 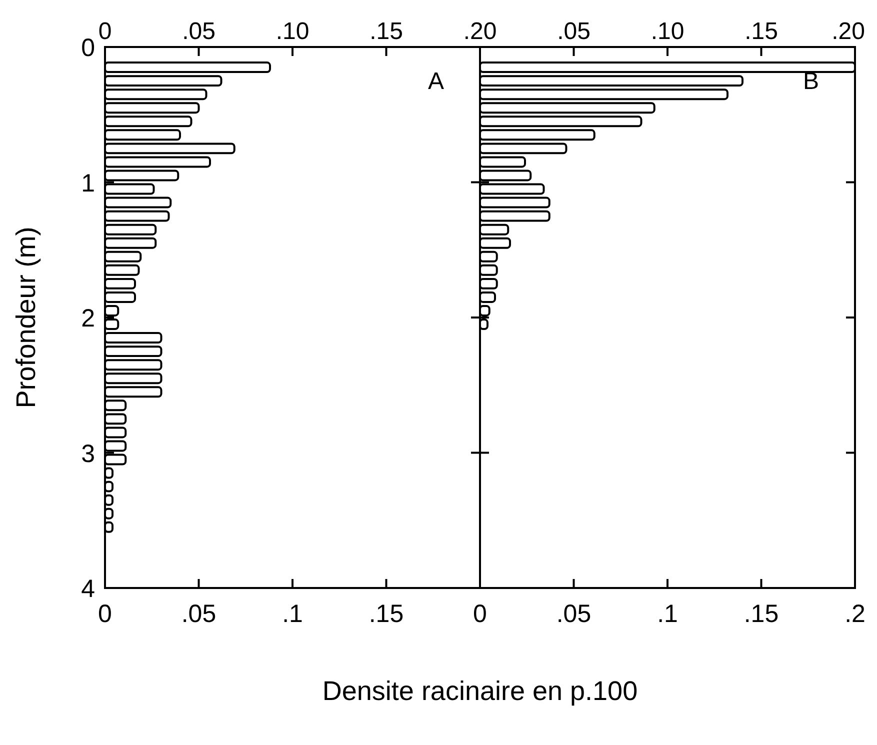 What do you see at coordinates (855, 614) in the screenshot?
I see `x-tick-label: .2` at bounding box center [855, 614].